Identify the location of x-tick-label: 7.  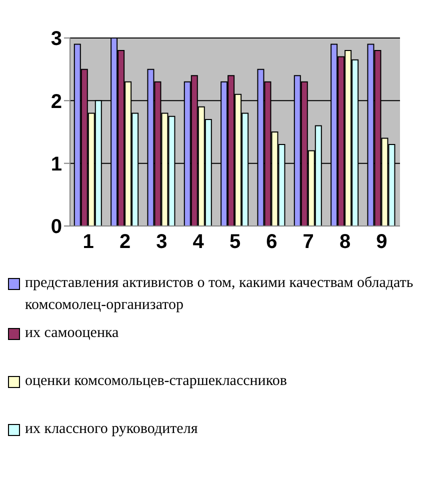
(308, 242).